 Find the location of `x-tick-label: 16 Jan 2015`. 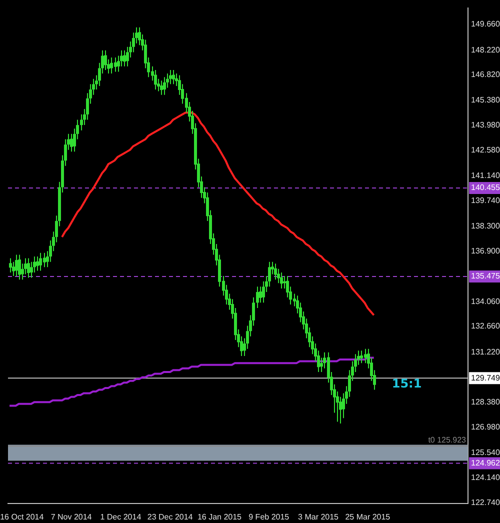

x-tick-label: 16 Jan 2015 is located at coordinates (219, 517).